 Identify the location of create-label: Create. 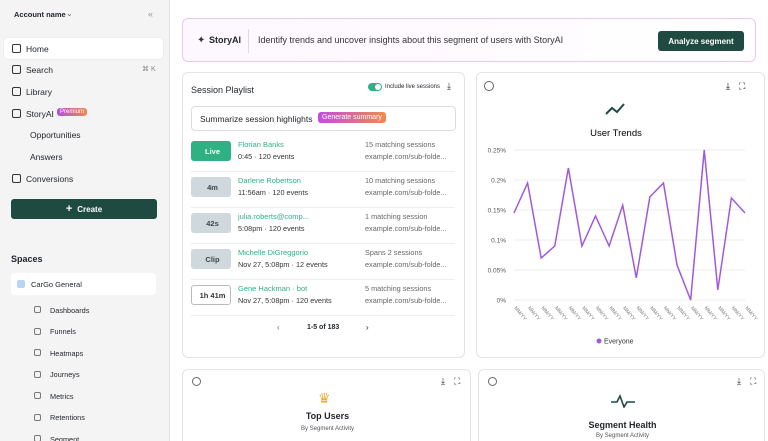
(90, 209).